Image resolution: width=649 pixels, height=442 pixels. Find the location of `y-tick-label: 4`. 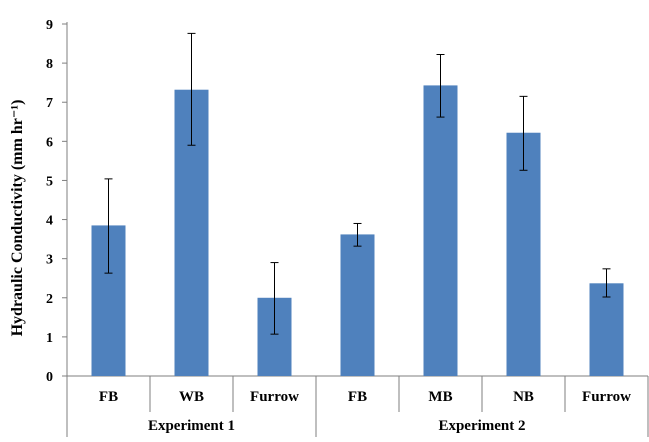

y-tick-label: 4 is located at coordinates (49, 221).